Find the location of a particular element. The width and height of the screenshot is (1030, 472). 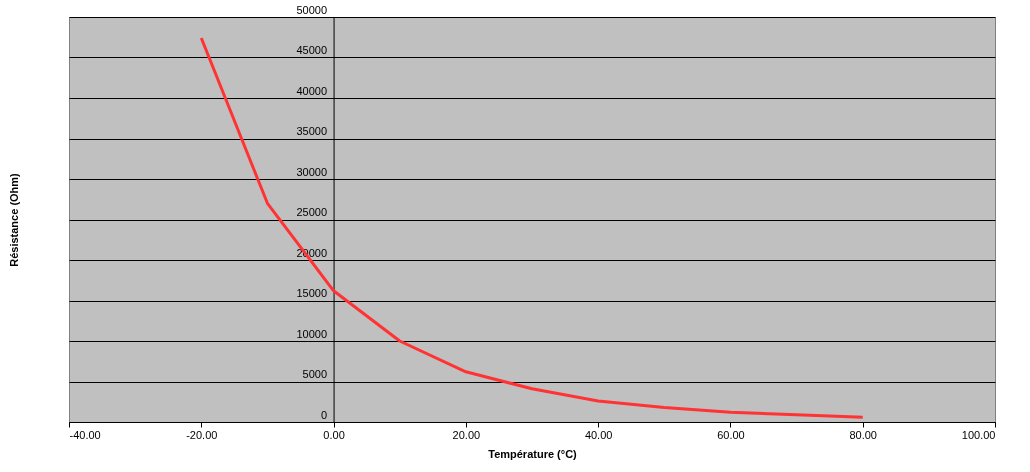

x-tick-label: 60.00 is located at coordinates (731, 434).